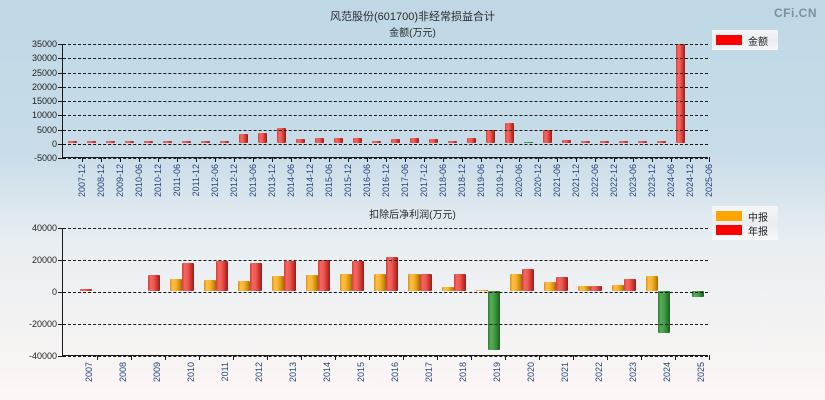 The height and width of the screenshot is (400, 825). What do you see at coordinates (379, 282) in the screenshot?
I see `bar-中报-2016` at bounding box center [379, 282].